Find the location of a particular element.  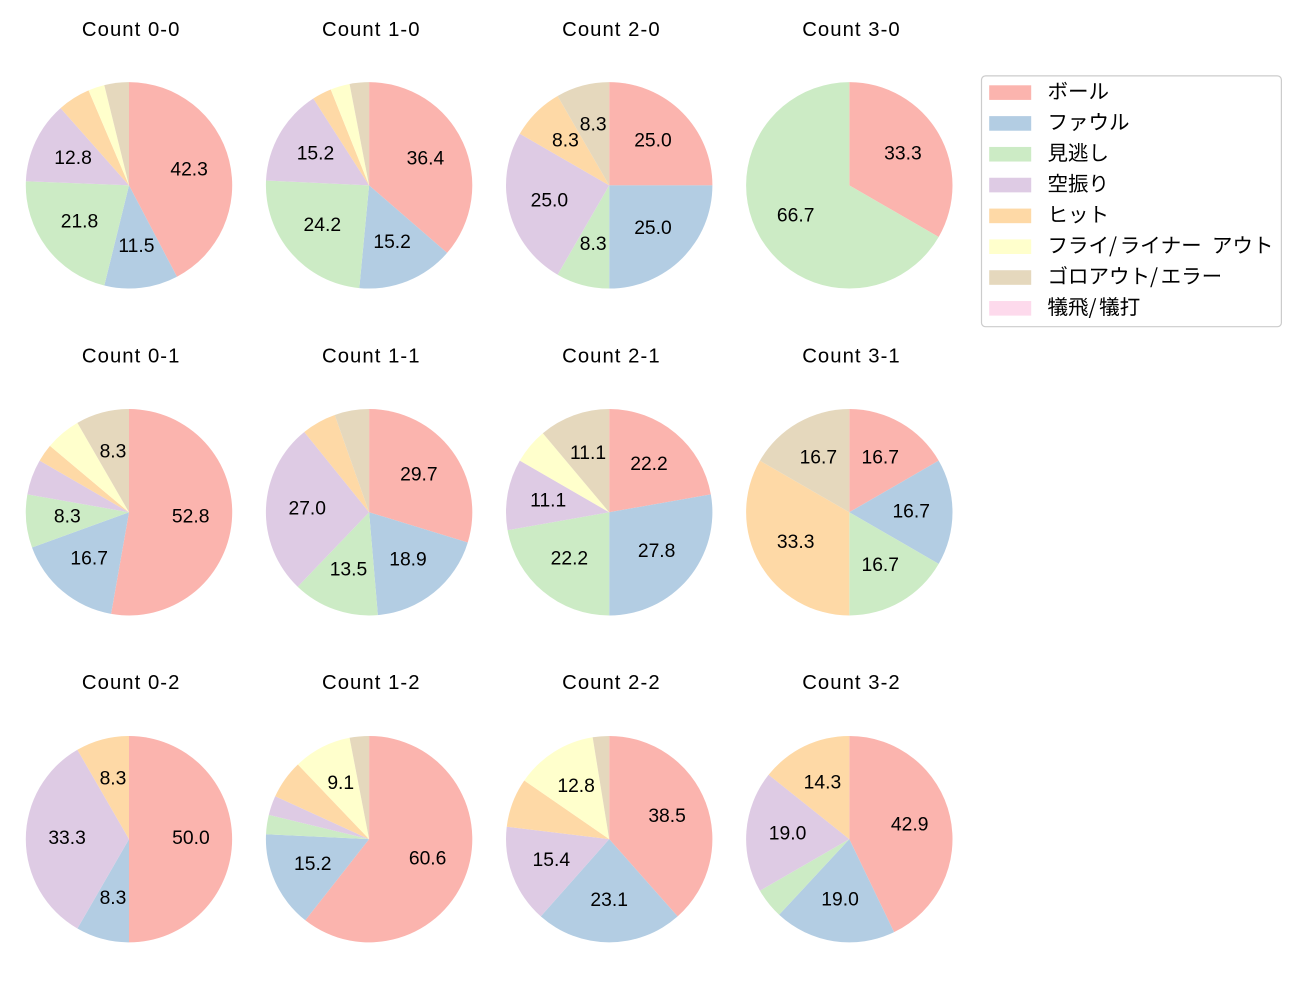

svg-text: 24.2 is located at coordinates (323, 225).